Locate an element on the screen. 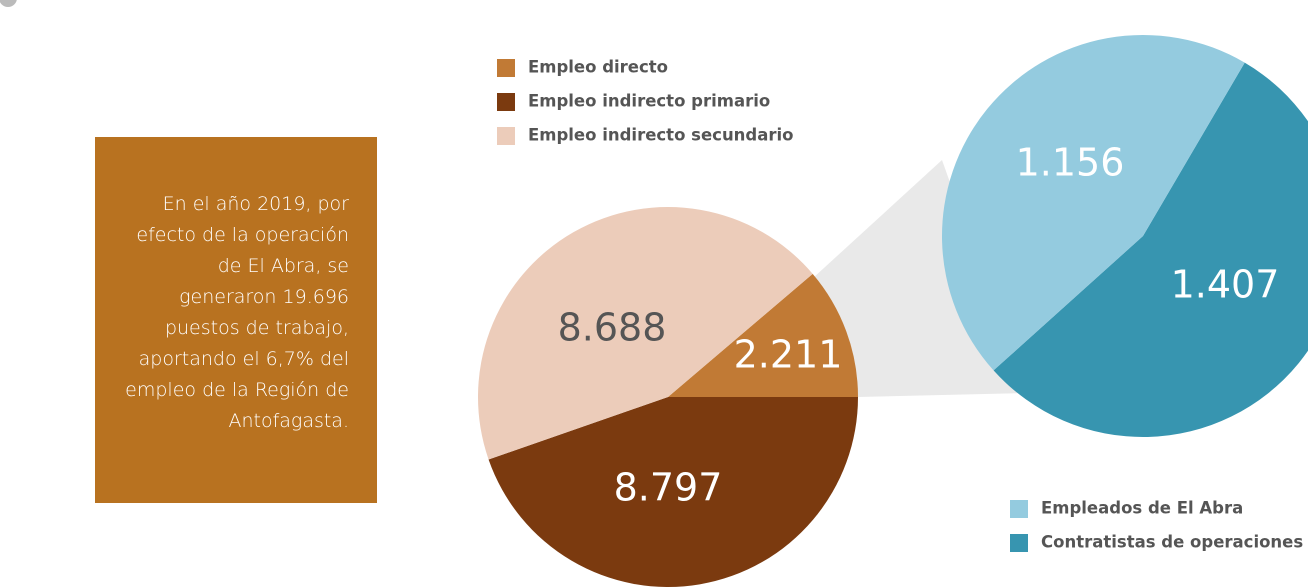 The height and width of the screenshot is (587, 1308). legend-label: Empleo directo is located at coordinates (598, 67).